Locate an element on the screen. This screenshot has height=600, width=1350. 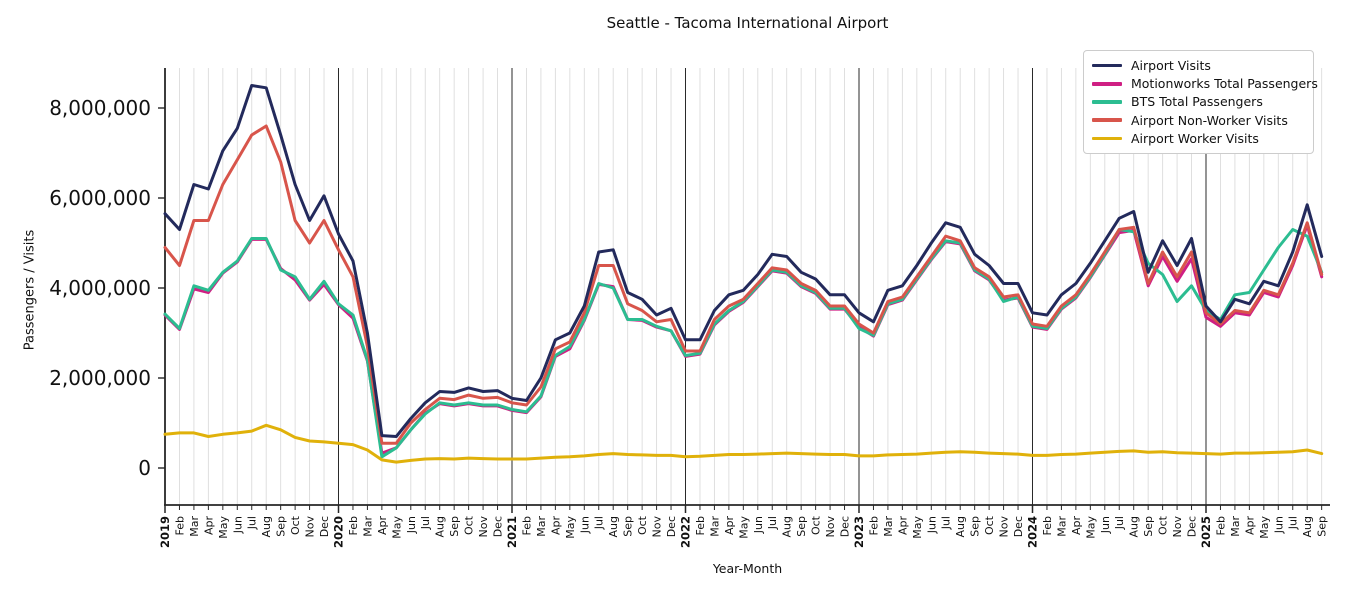
legend-item-motionworks-total-passengers: Motionworks Total Passengers is located at coordinates (1205, 83).